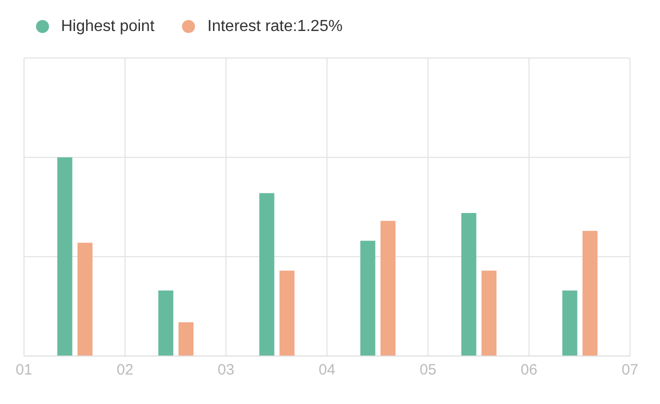  What do you see at coordinates (327, 370) in the screenshot?
I see `x-tick-label: 04` at bounding box center [327, 370].